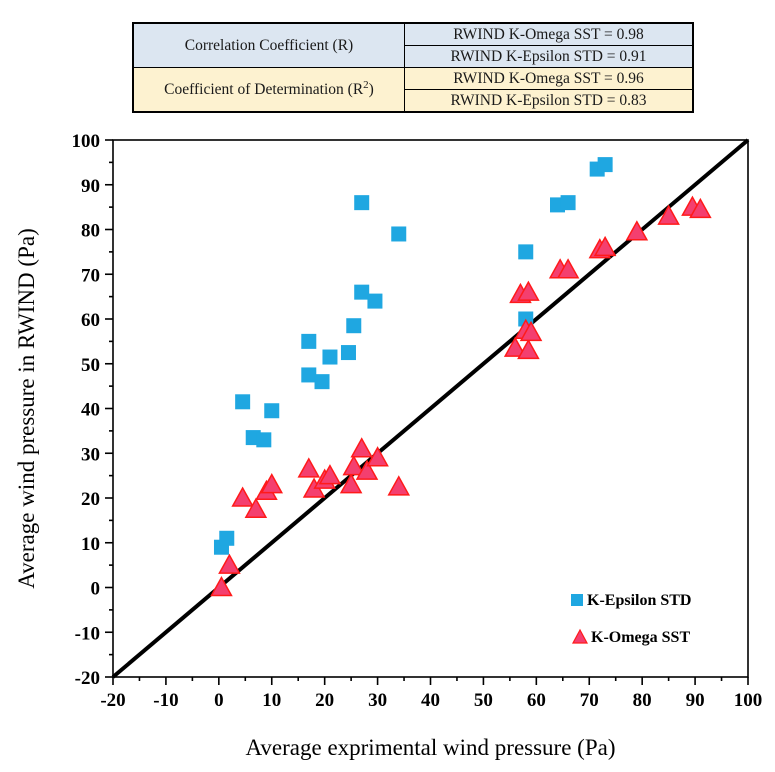 The height and width of the screenshot is (772, 775). What do you see at coordinates (324, 700) in the screenshot?
I see `x-tick-label: 20` at bounding box center [324, 700].